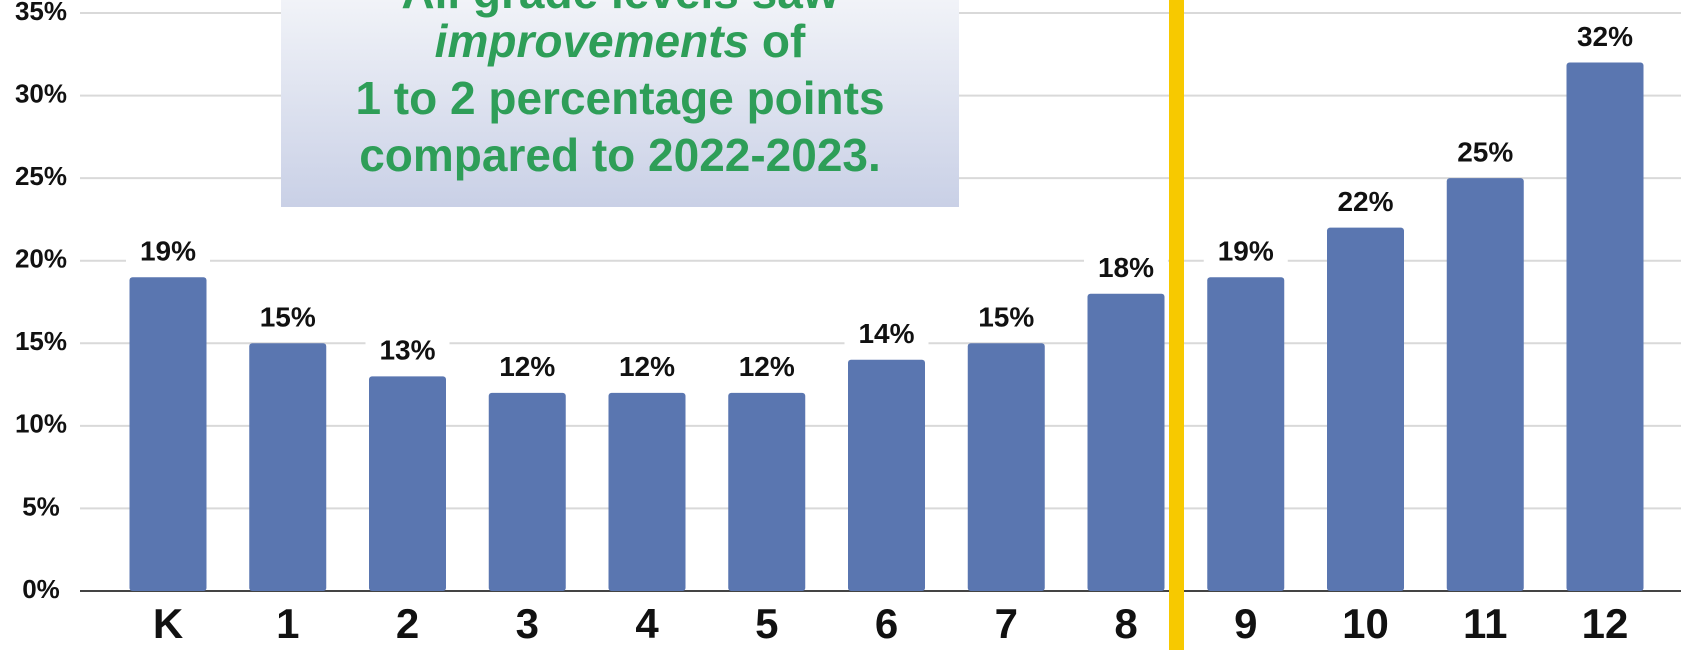 Image resolution: width=1681 pixels, height=650 pixels. What do you see at coordinates (527, 623) in the screenshot?
I see `x-tick-label: 3` at bounding box center [527, 623].